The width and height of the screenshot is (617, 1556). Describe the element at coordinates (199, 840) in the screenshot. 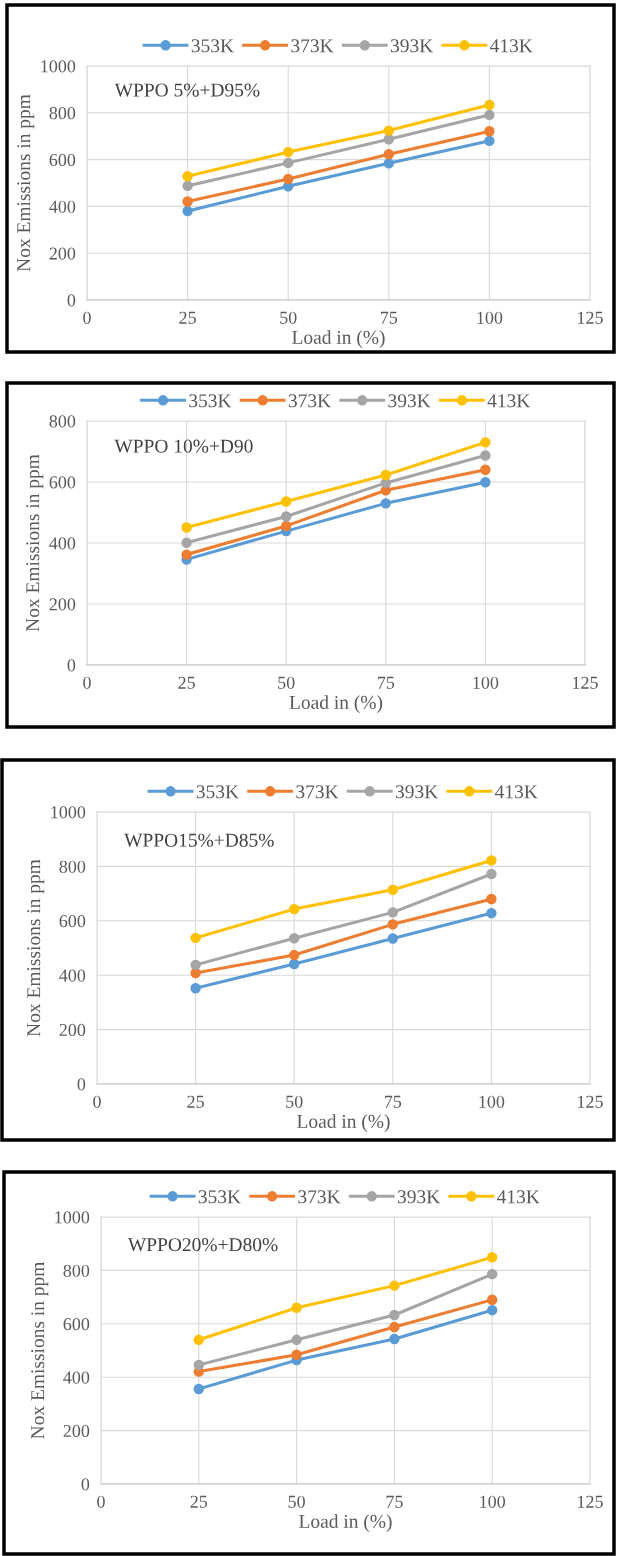

I see `annotation: WPPO15%+D85%` at that location.